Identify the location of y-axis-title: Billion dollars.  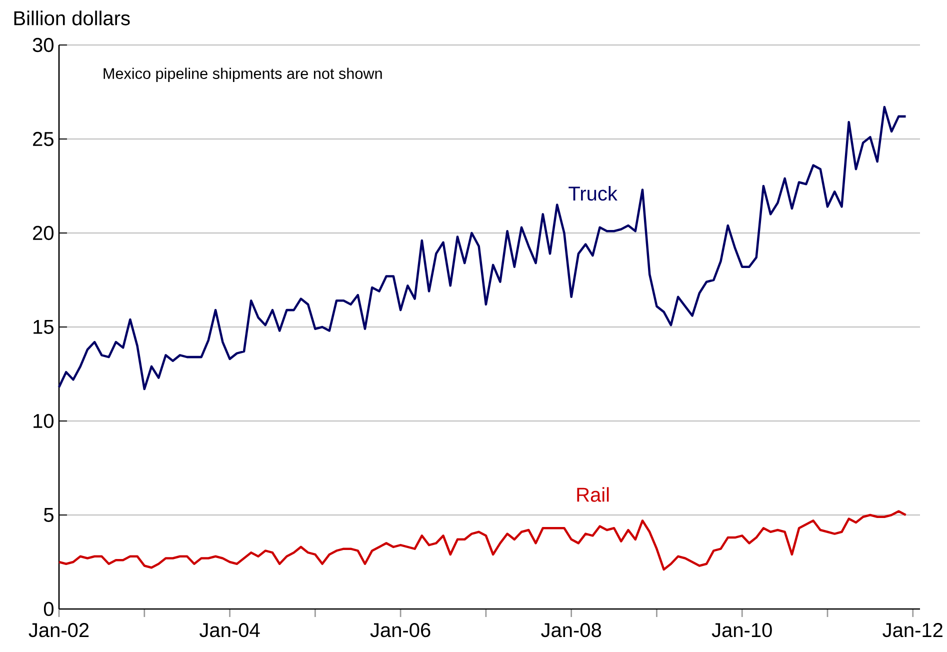
(72, 18).